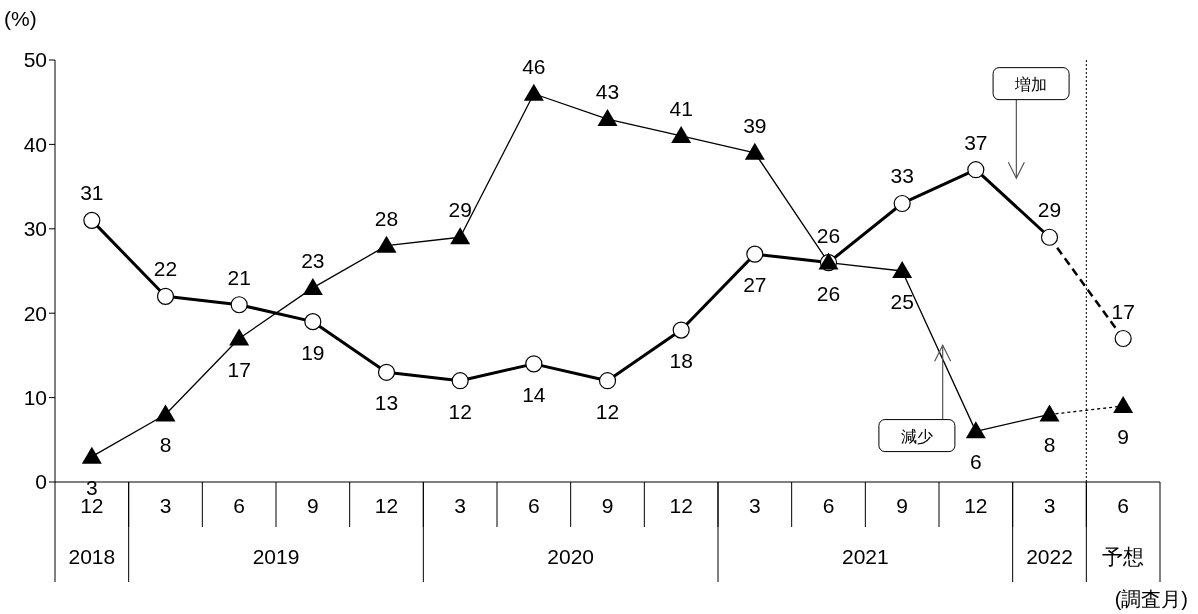 The height and width of the screenshot is (614, 1198). I want to click on data-label: 25, so click(902, 301).